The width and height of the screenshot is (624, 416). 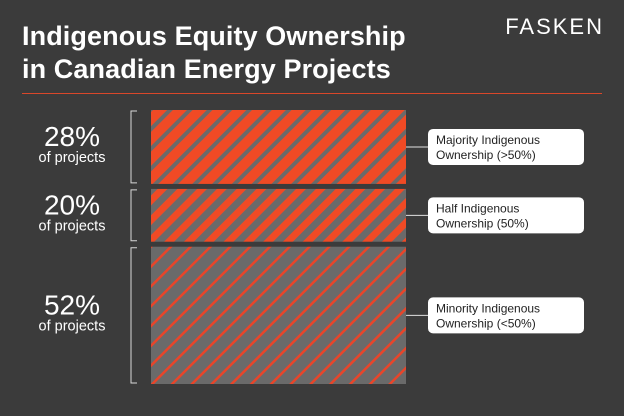 I want to click on category-box-minority, so click(x=506, y=315).